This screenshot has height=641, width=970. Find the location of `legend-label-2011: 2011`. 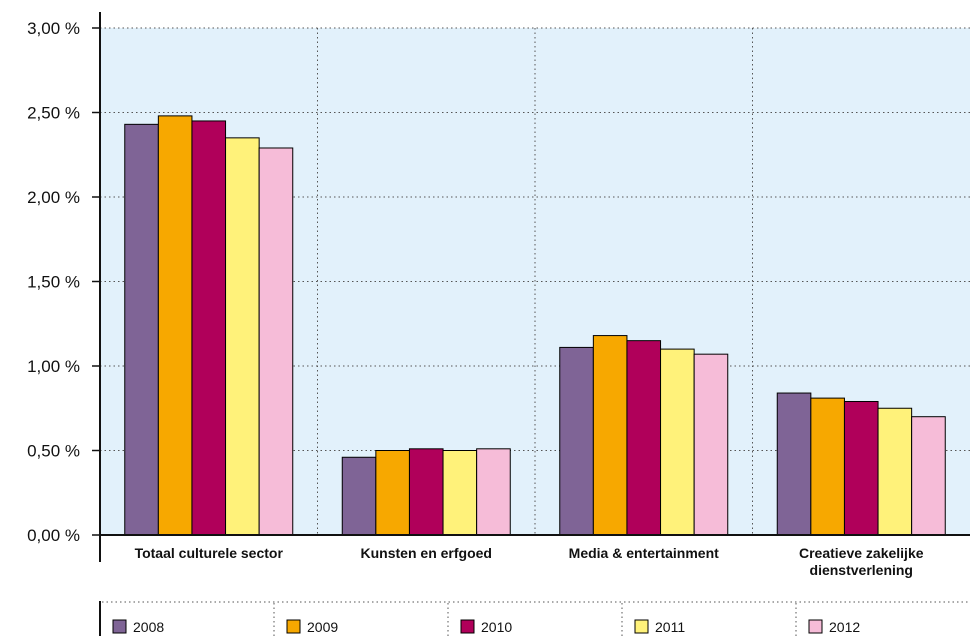

legend-label-2011: 2011 is located at coordinates (670, 627).